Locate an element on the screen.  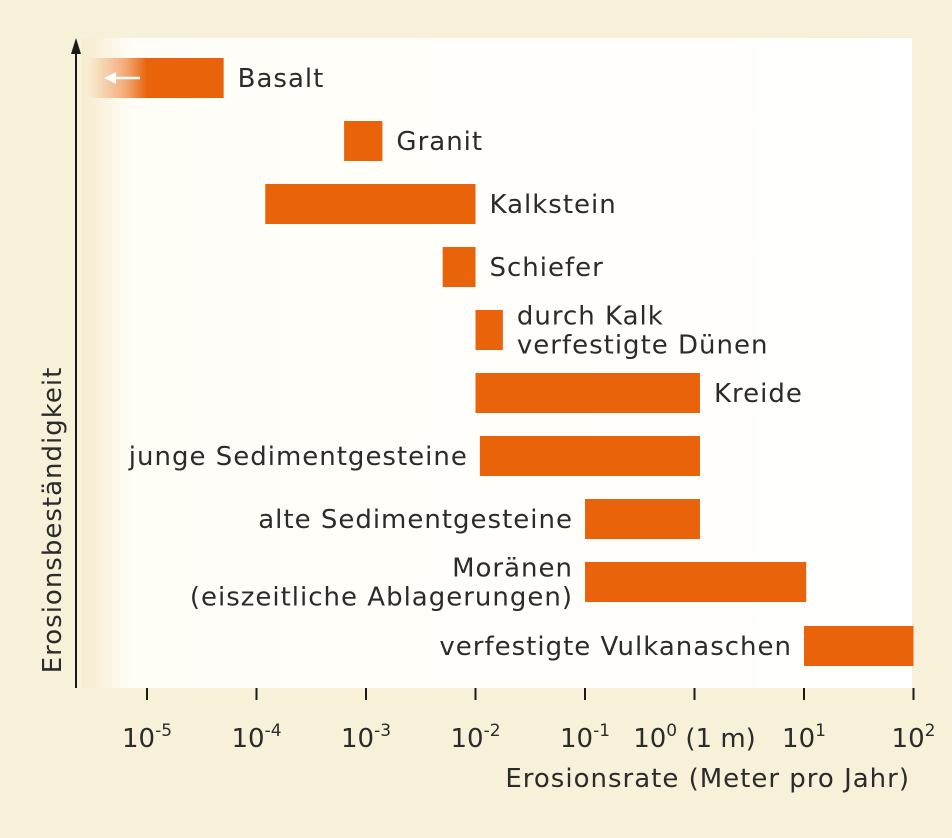
bar-label: durch Kalk is located at coordinates (590, 317).